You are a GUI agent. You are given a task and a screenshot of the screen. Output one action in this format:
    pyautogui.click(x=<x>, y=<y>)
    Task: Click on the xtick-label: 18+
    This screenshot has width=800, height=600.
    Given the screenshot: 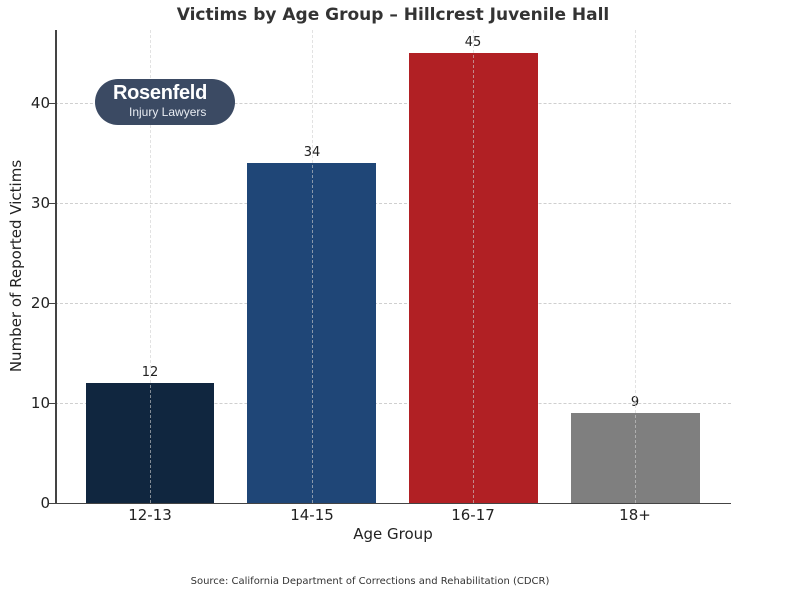 What is the action you would take?
    pyautogui.click(x=635, y=515)
    